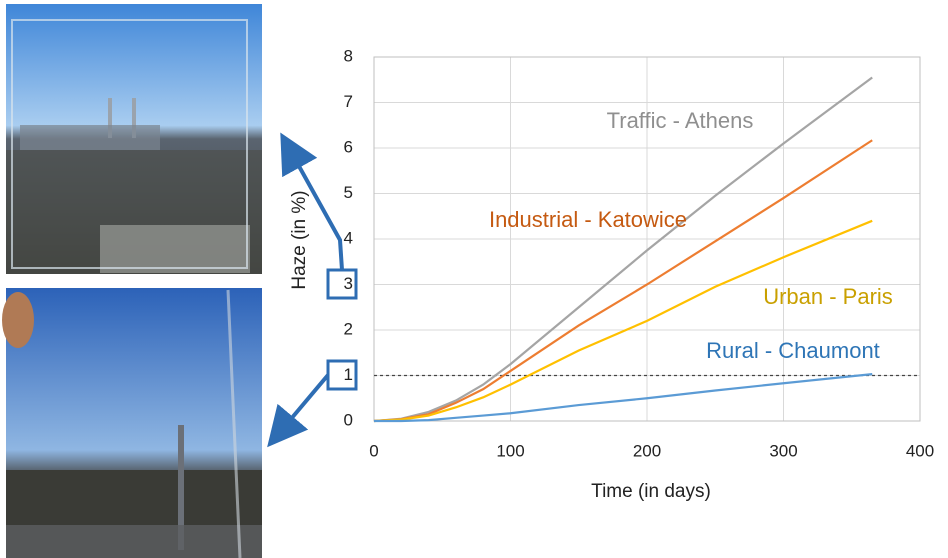 The width and height of the screenshot is (948, 558). What do you see at coordinates (348, 55) in the screenshot?
I see `y-tick-label: 8` at bounding box center [348, 55].